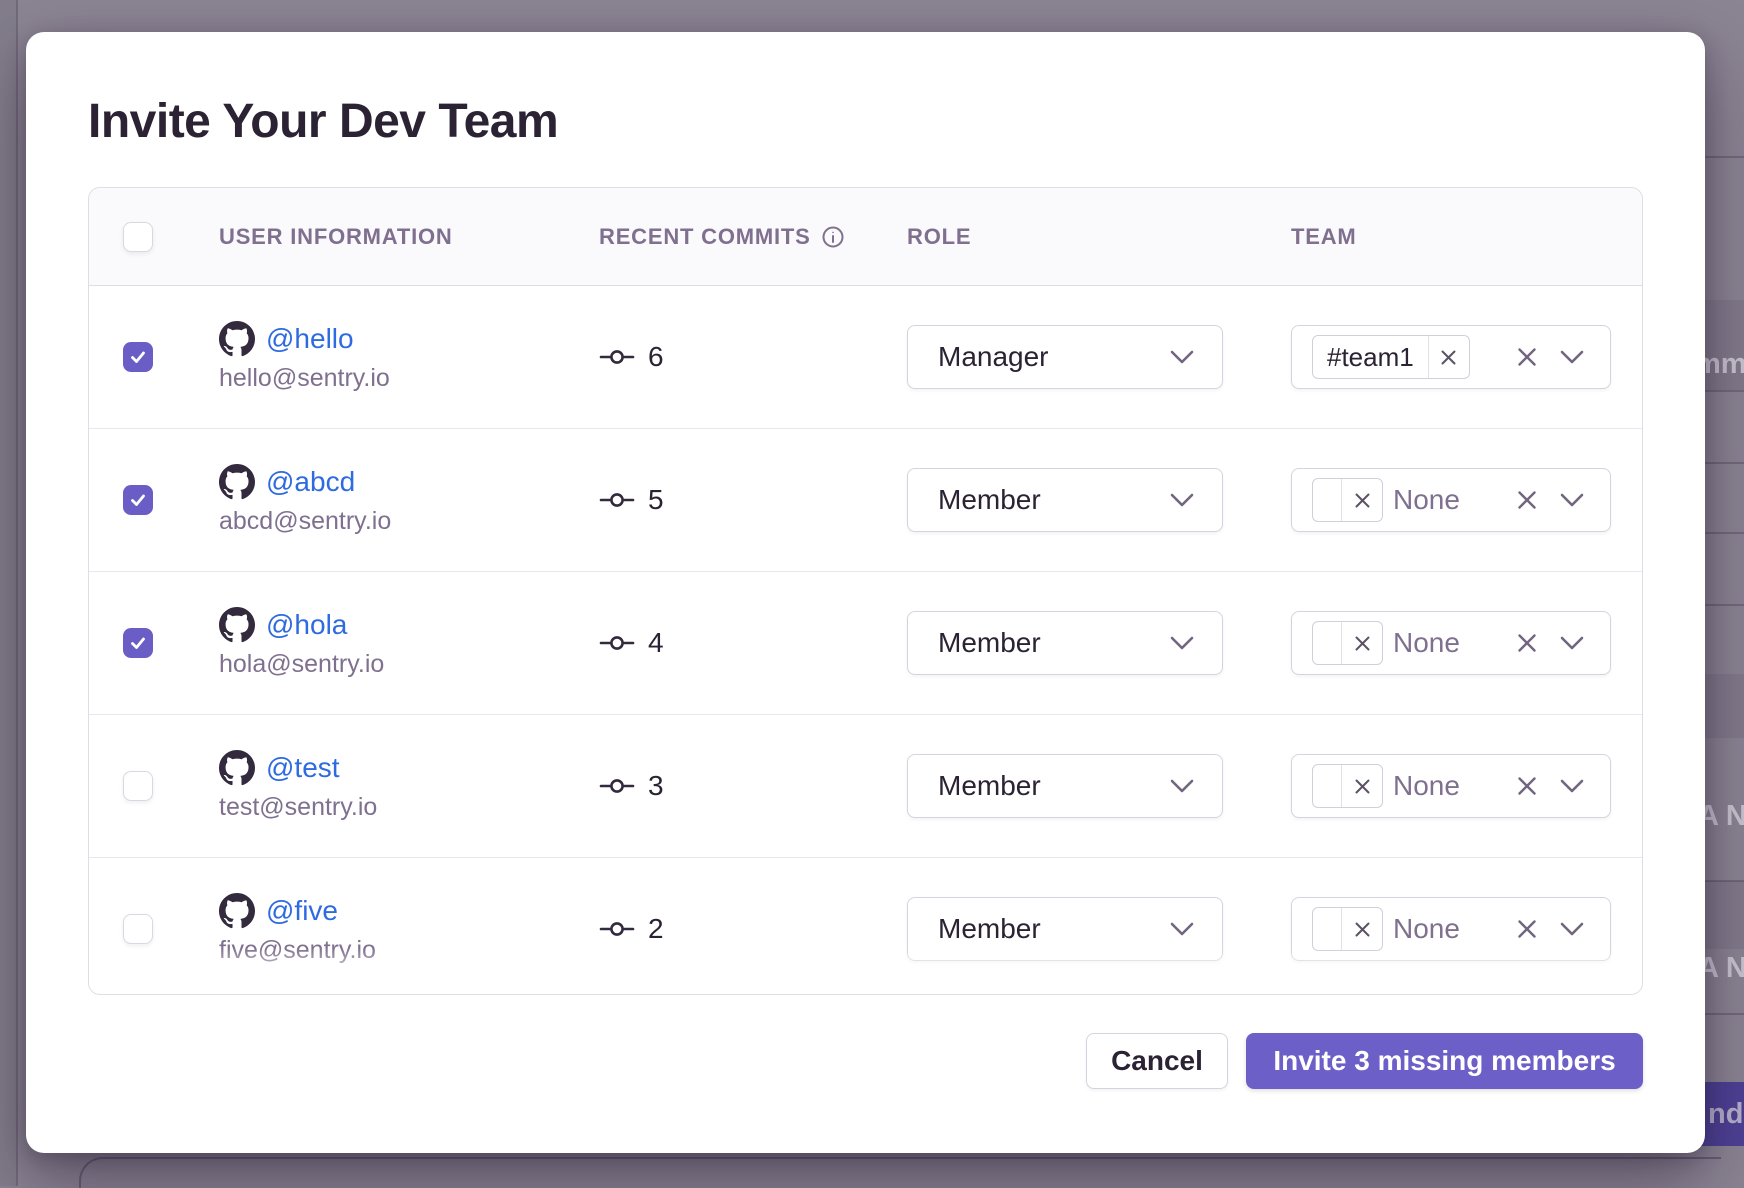  Describe the element at coordinates (1726, 1113) in the screenshot. I see `backdrop-button-text: nd` at that location.